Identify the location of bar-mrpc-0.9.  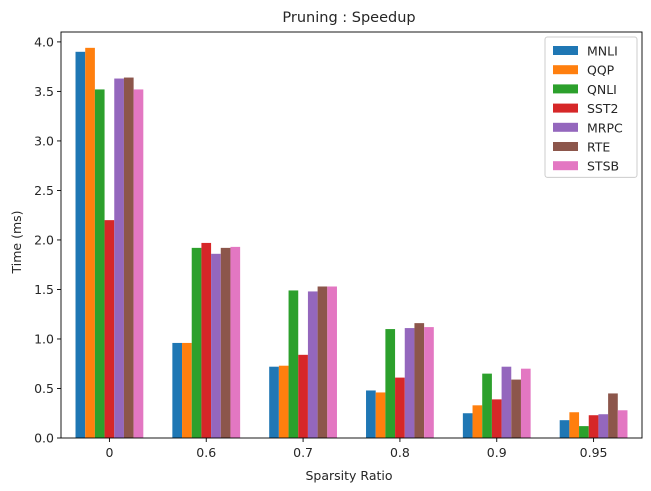
(506, 402).